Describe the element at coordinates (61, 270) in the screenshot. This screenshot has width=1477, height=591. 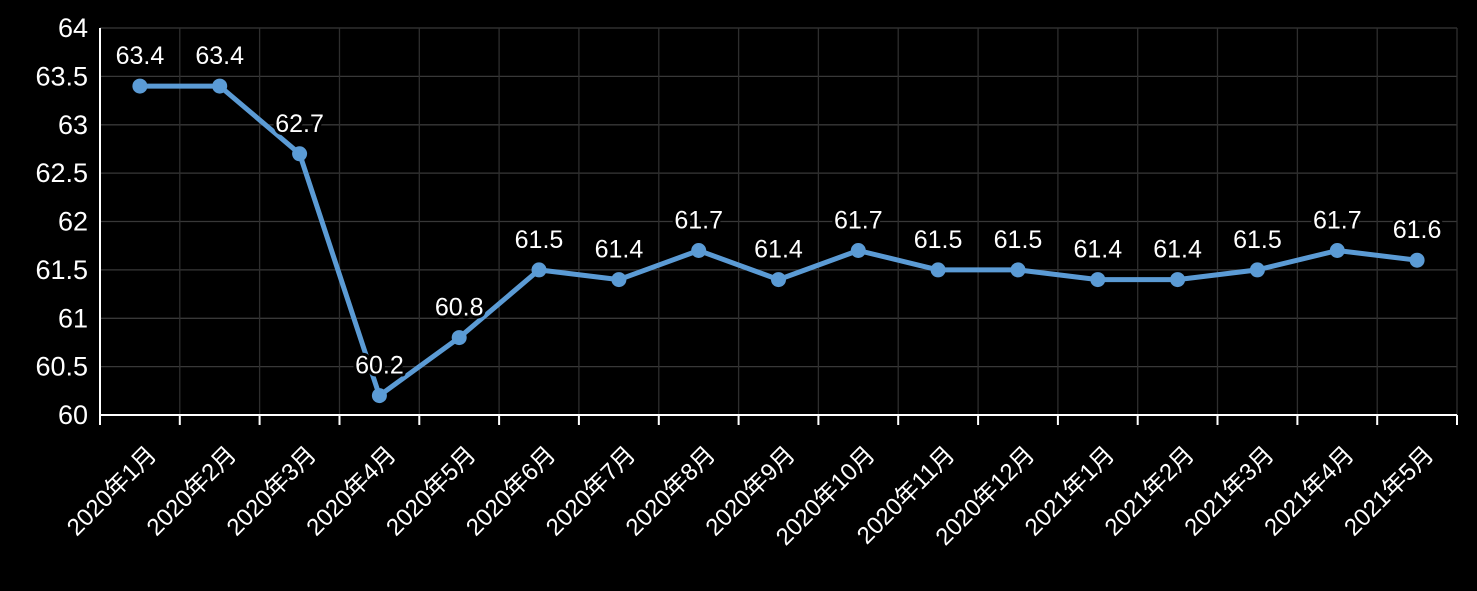
I see `y-tick-label: 61.5` at that location.